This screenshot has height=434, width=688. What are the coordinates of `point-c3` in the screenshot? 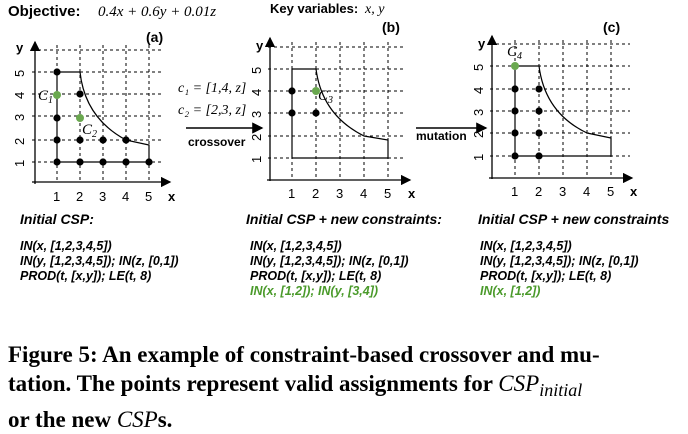 It's located at (316, 91).